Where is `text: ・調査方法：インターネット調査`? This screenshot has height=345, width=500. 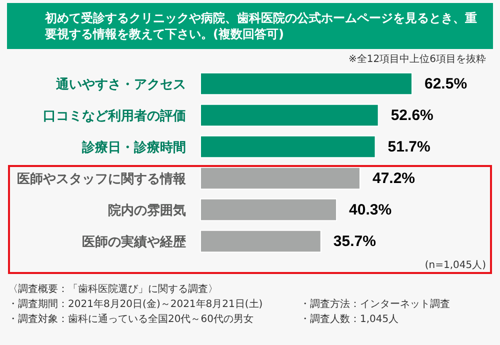 text: ・調査方法：インターネット調査 is located at coordinates (375, 304).